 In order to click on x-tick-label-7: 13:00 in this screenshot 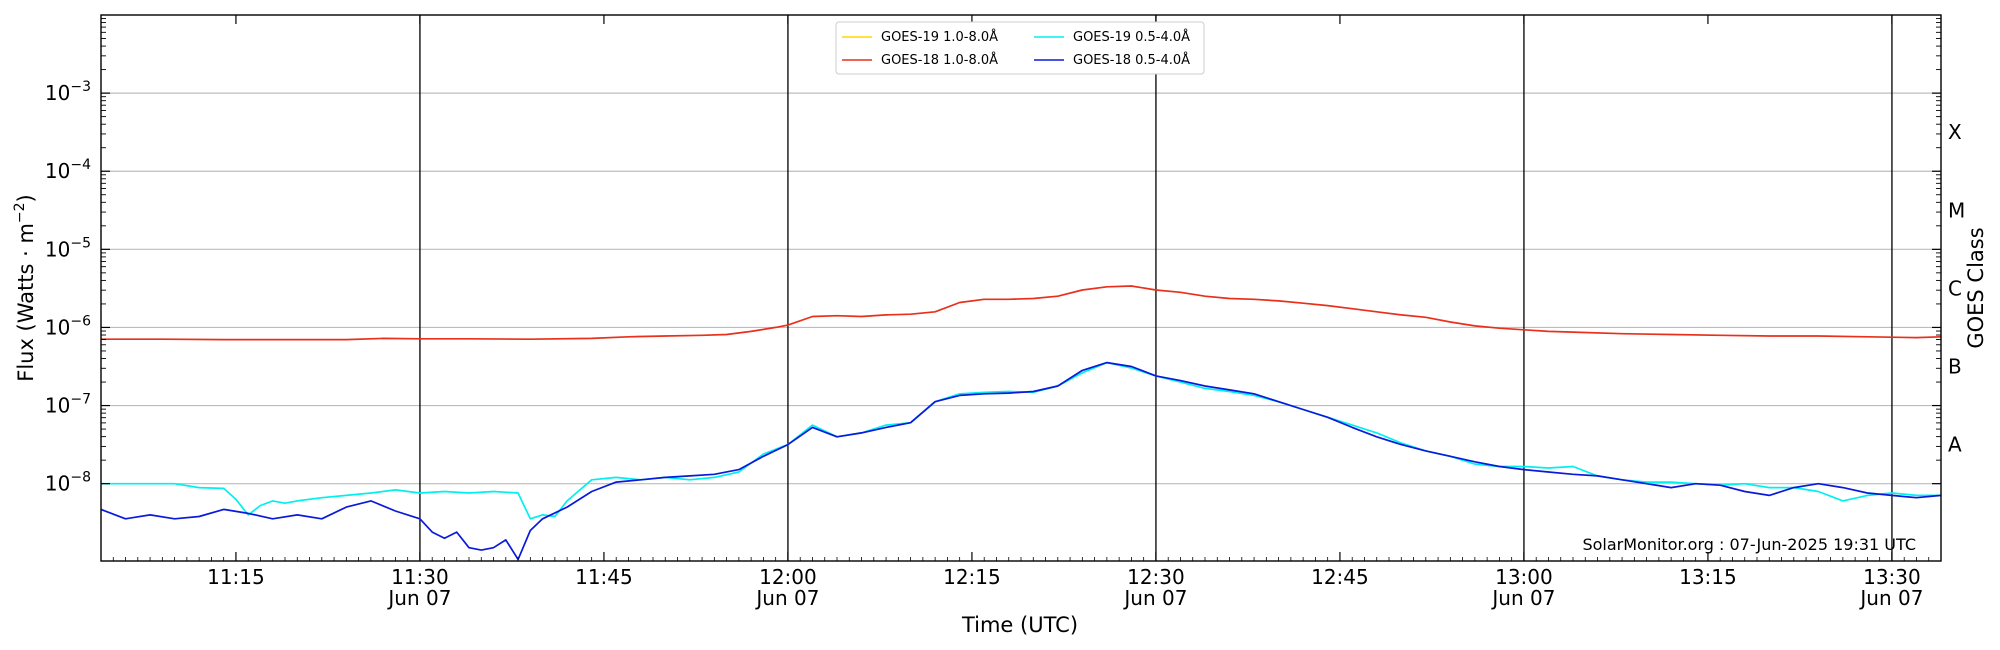, I will do `click(1524, 577)`.